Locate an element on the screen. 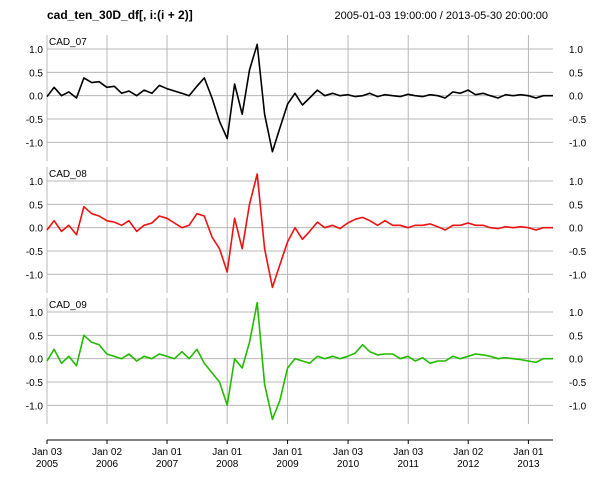 The image size is (600, 480). x-tick-label-year: 2008 is located at coordinates (227, 464).